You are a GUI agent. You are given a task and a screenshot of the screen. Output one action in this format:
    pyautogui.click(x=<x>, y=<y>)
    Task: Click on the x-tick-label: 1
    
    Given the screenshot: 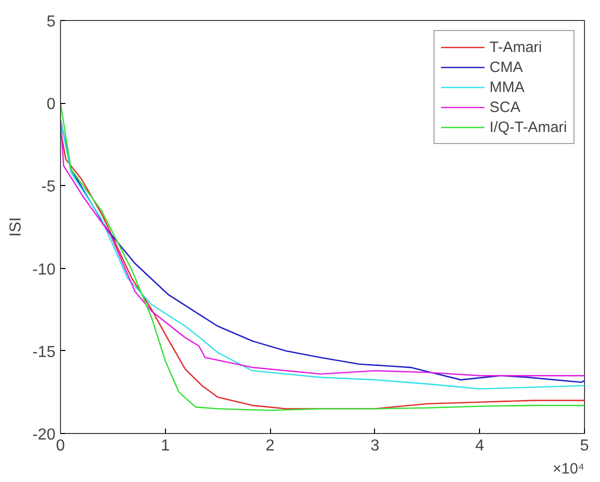 What is the action you would take?
    pyautogui.click(x=165, y=446)
    